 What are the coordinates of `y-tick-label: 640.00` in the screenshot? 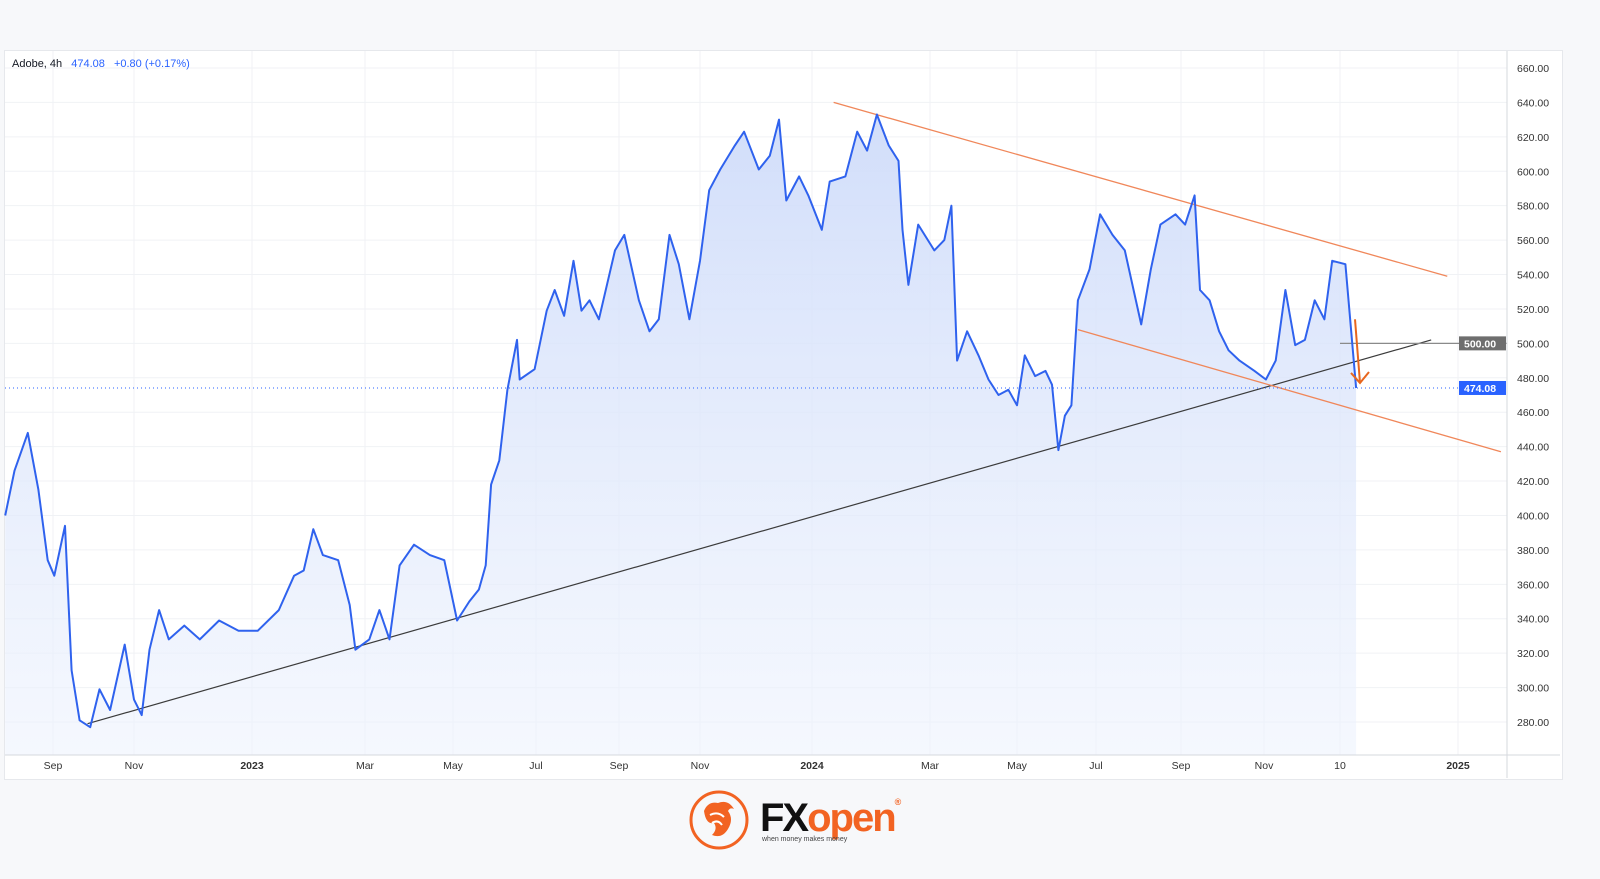 It's located at (1533, 103).